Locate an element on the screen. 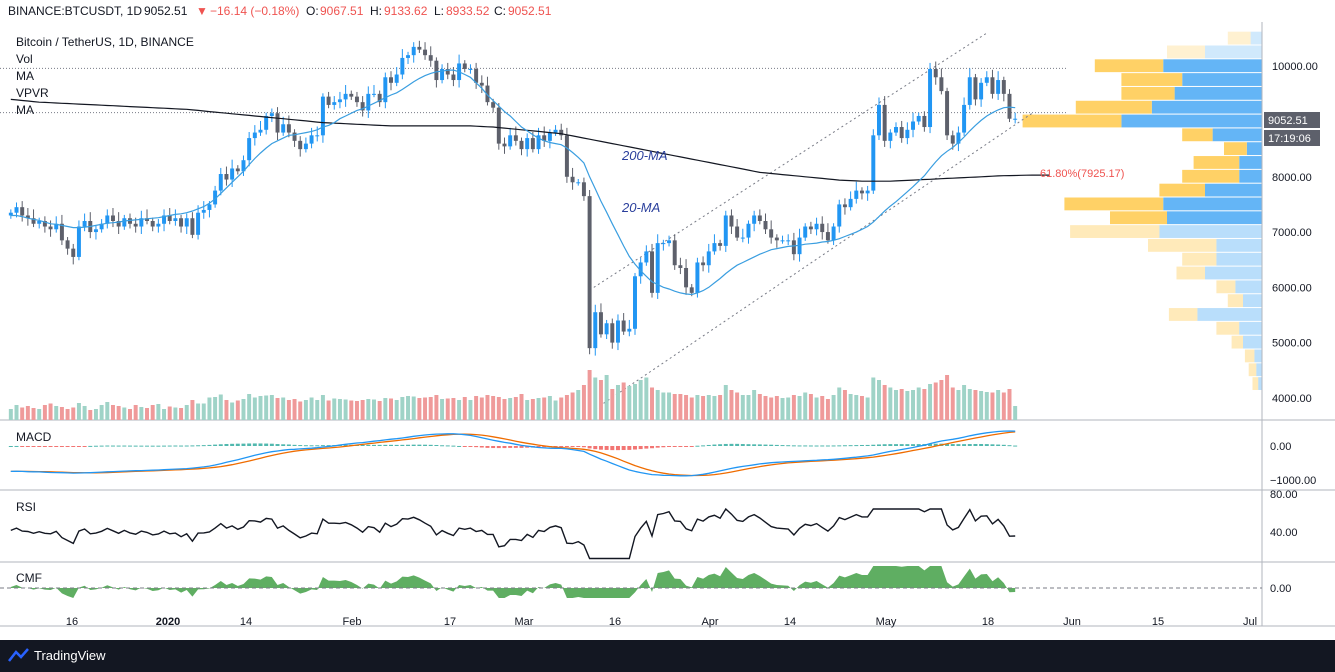 This screenshot has height=672, width=1335. chart-title: Bitcoin / TetherUS, 1D, BINANCE is located at coordinates (105, 42).